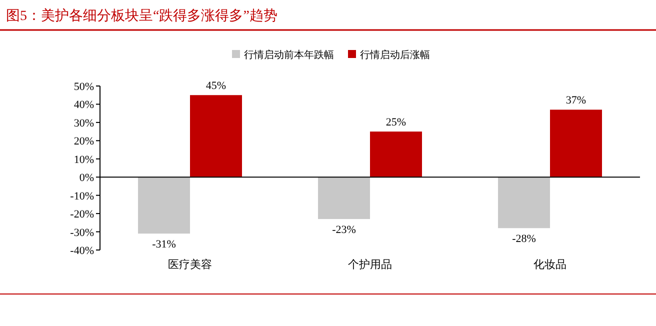  Describe the element at coordinates (84, 160) in the screenshot. I see `y-tick-label: 10%` at that location.